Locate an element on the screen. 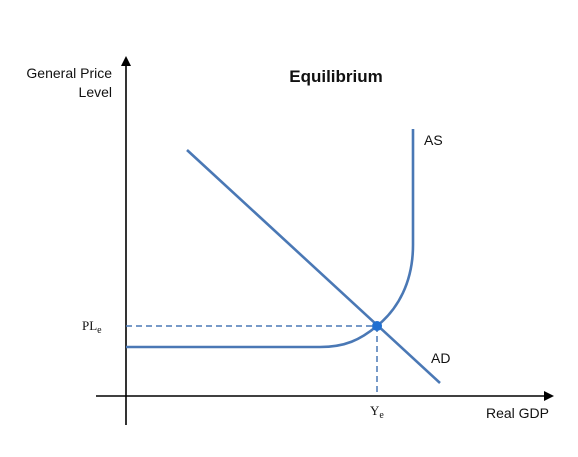 The image size is (578, 457). equilibrium-point is located at coordinates (377, 326).